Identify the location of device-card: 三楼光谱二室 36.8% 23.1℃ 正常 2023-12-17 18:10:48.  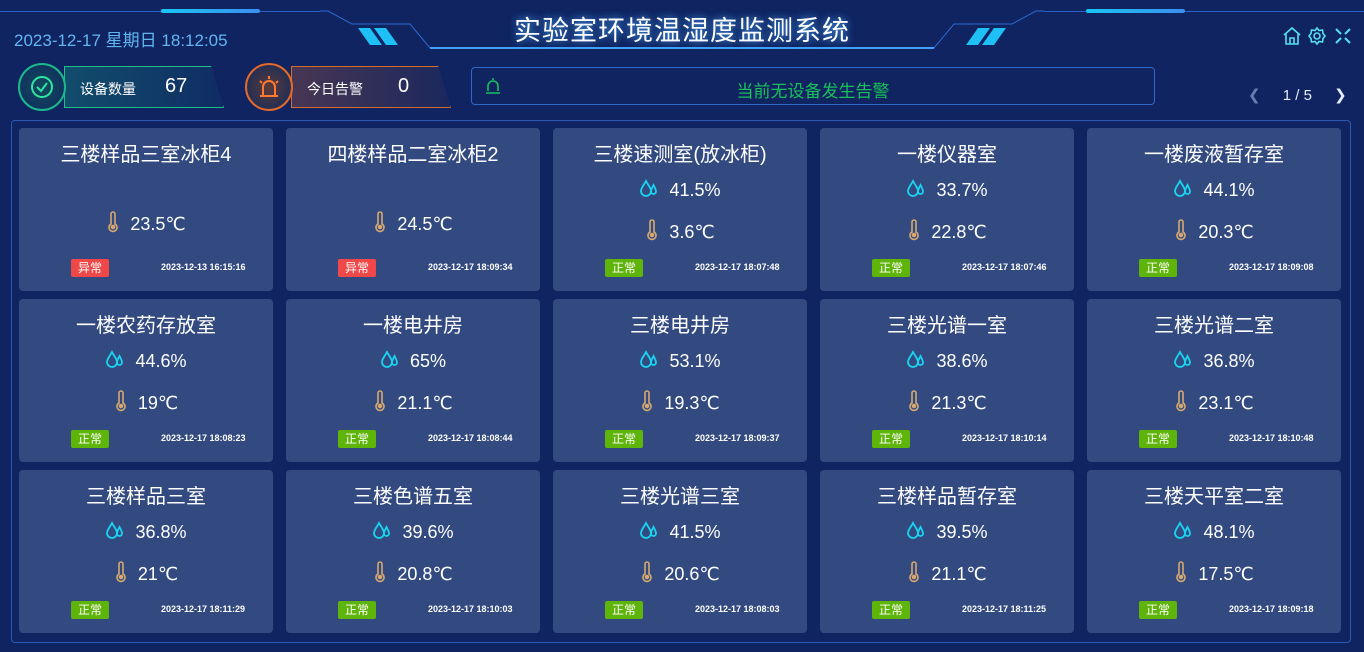
(1214, 380).